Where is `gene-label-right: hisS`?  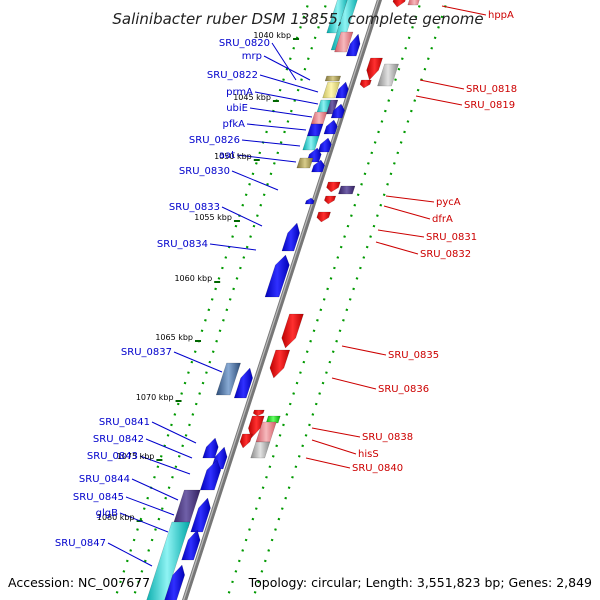 gene-label-right: hisS is located at coordinates (368, 454).